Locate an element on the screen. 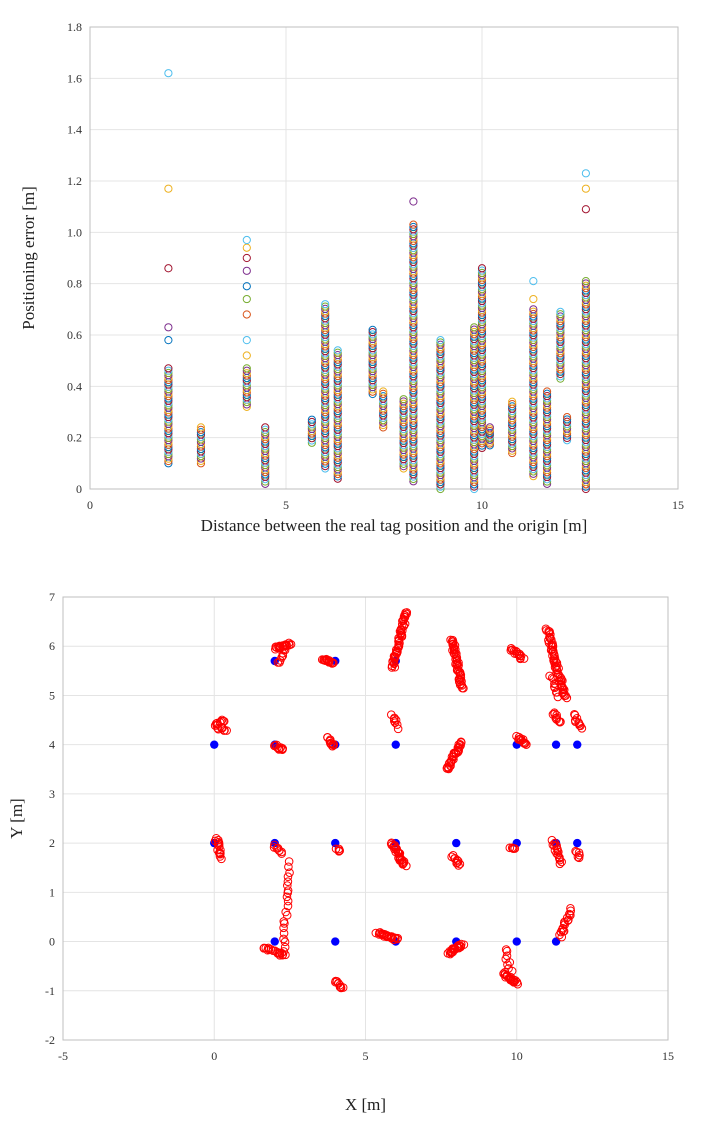 Image resolution: width=702 pixels, height=1138 pixels. c1-ytick-label: 1.0 is located at coordinates (74, 232).